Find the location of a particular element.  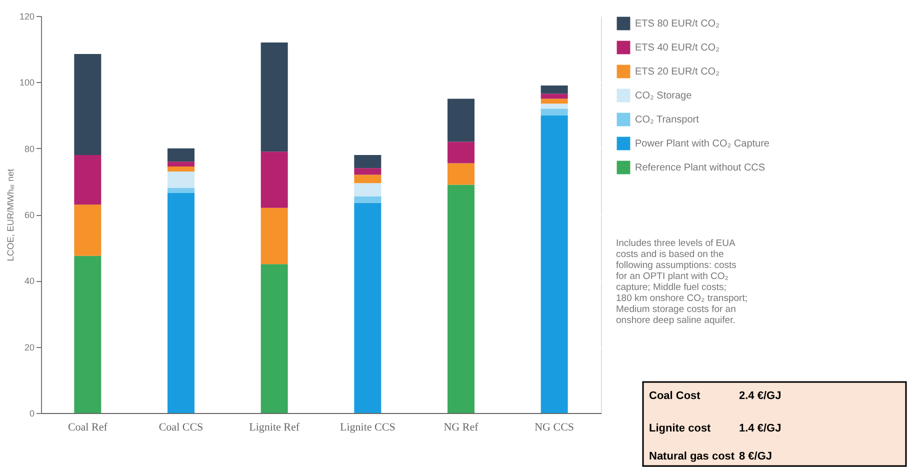

y-tick-label: 0 is located at coordinates (31, 413).